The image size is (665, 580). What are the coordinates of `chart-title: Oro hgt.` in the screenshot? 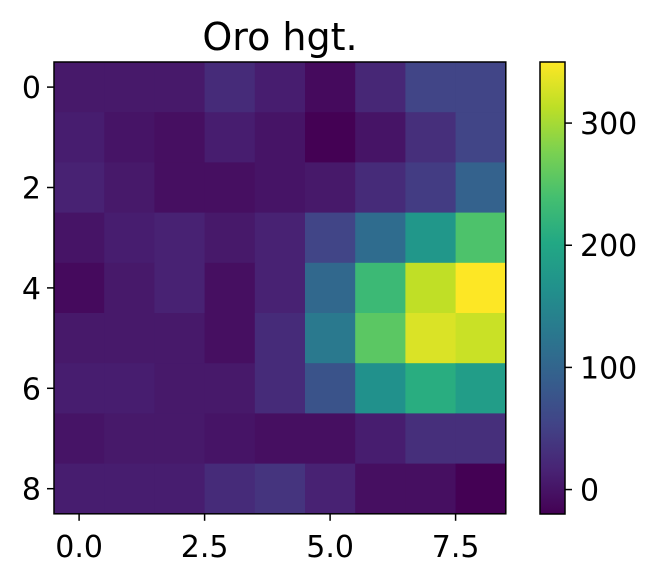 It's located at (279, 37).